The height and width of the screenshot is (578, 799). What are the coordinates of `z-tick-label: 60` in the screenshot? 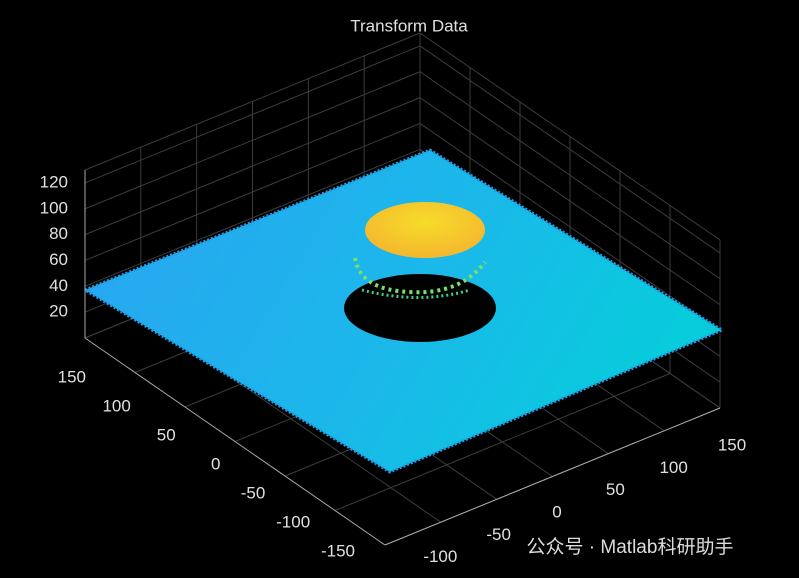 It's located at (58, 259).